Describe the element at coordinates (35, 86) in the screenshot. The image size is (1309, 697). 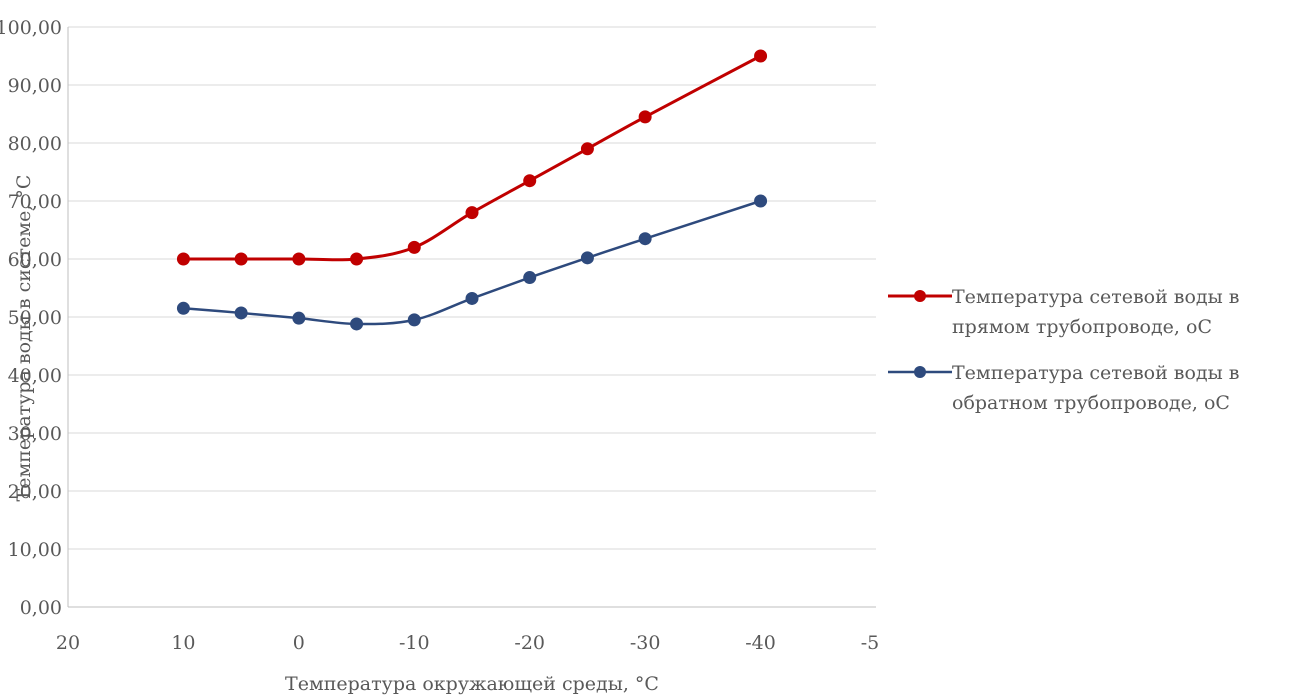
I see `y-tick-label: 90,00` at that location.